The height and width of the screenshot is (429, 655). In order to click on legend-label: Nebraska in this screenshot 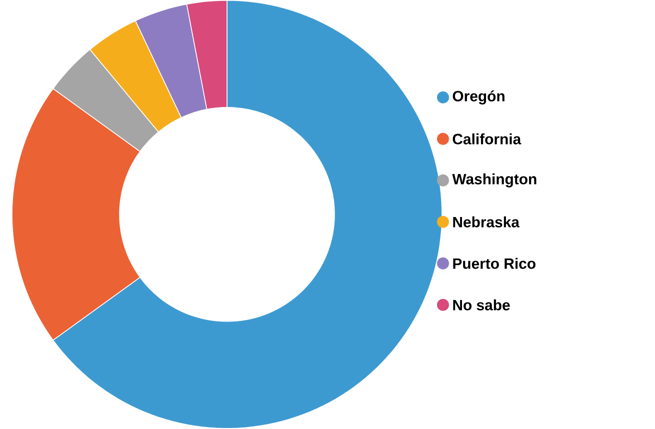, I will do `click(486, 222)`.